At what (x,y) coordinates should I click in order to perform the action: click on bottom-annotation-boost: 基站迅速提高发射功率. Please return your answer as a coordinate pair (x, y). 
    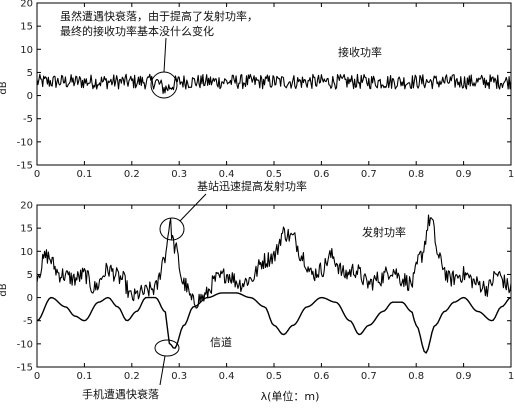
    Looking at the image, I should click on (252, 186).